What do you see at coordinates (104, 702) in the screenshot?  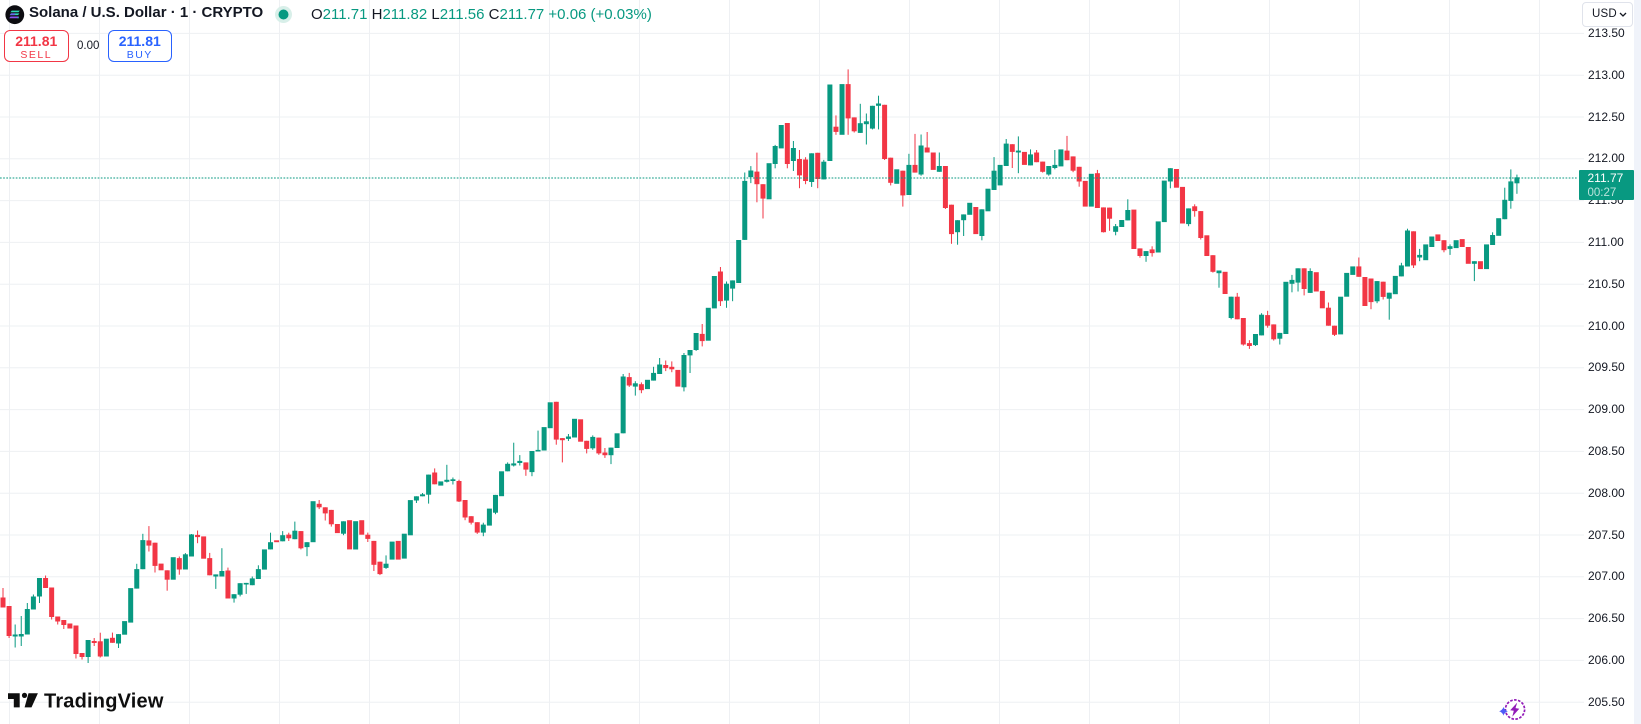 I see `svg-text: TradingView` at bounding box center [104, 702].